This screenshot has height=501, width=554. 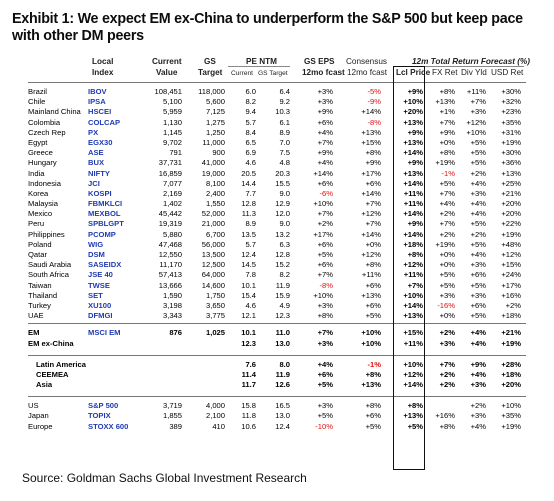 What do you see at coordinates (282, 374) in the screenshot?
I see `row-pe-gs-target: 11.9` at bounding box center [282, 374].